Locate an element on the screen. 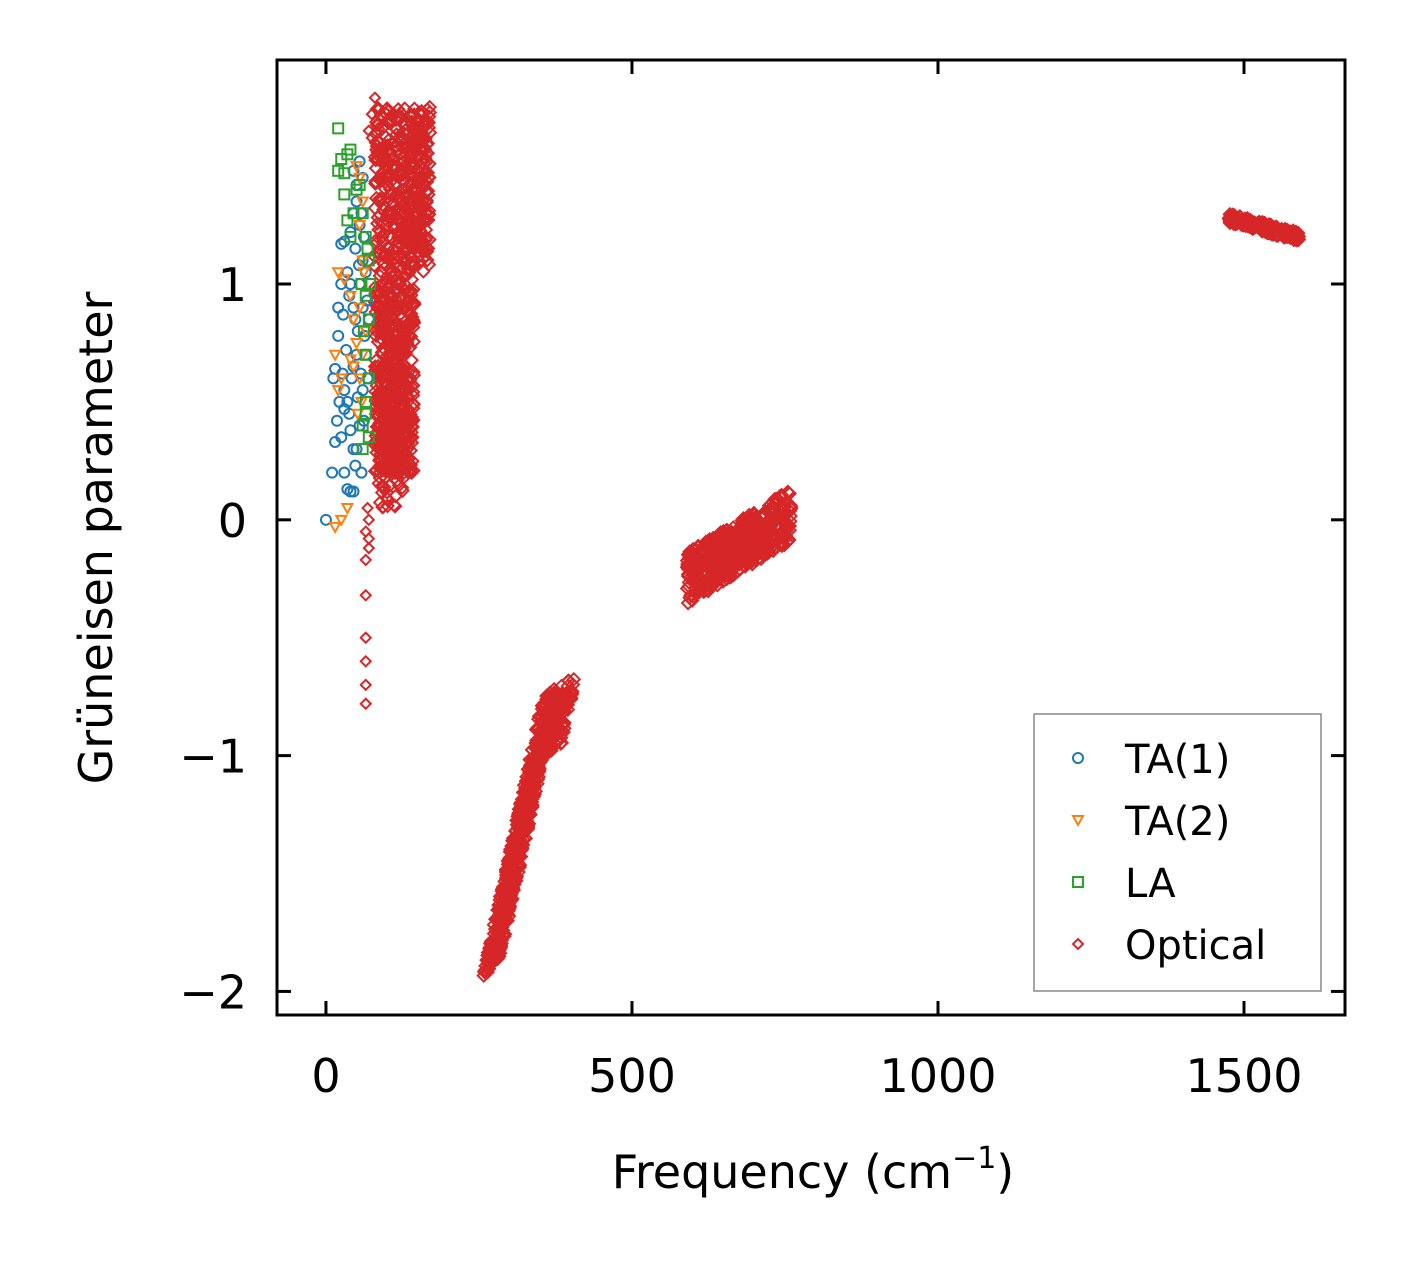  legend-marker-la is located at coordinates (1078, 882).